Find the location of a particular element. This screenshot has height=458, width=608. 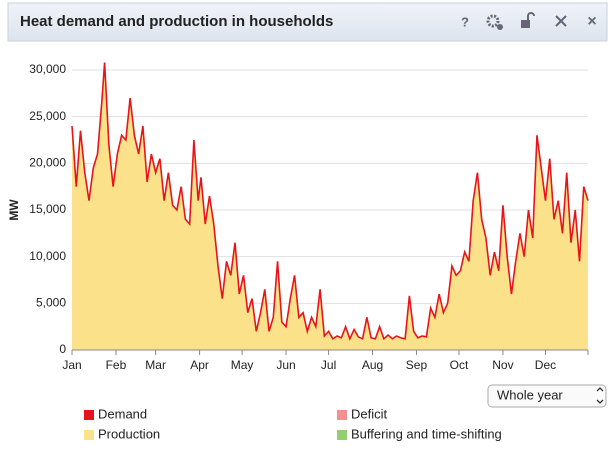

lock-button is located at coordinates (528, 20).